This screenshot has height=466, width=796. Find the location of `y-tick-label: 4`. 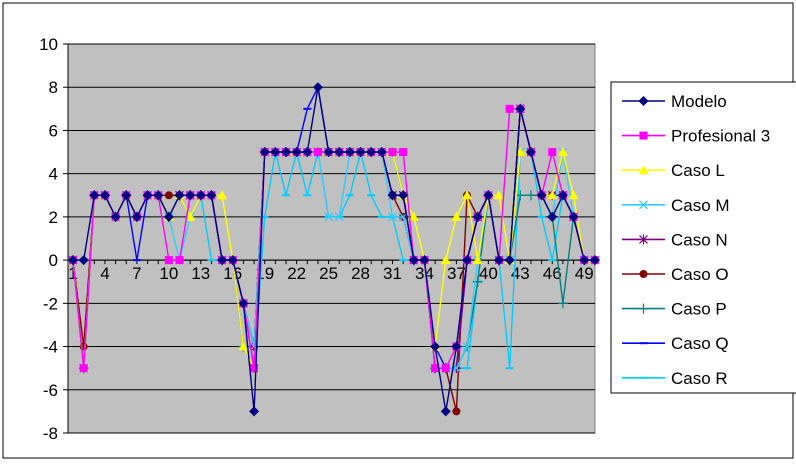

y-tick-label: 4 is located at coordinates (53, 174).